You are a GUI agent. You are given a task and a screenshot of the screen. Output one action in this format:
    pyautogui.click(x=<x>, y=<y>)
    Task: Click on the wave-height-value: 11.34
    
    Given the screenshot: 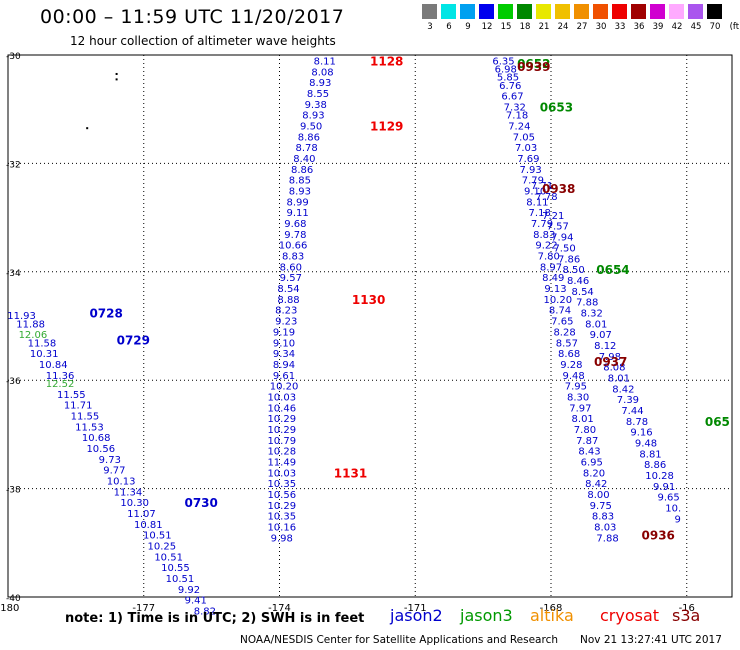 What is the action you would take?
    pyautogui.click(x=128, y=492)
    